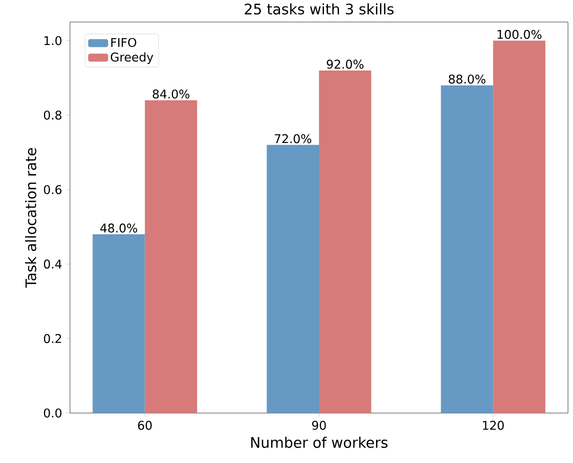 This screenshot has height=463, width=573. Describe the element at coordinates (493, 425) in the screenshot. I see `x-tick-label: 120` at that location.